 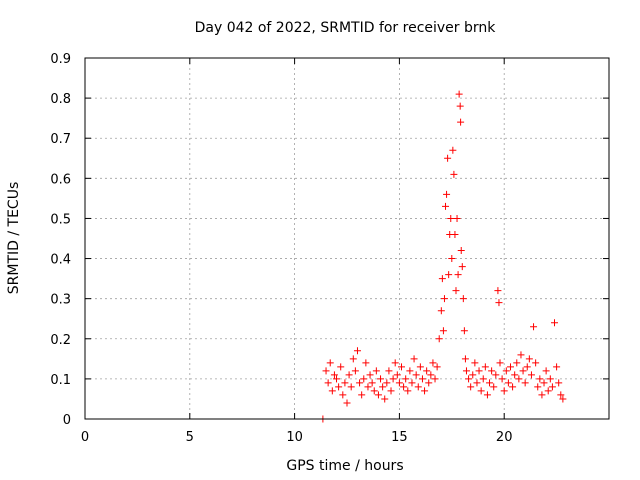 What do you see at coordinates (60, 179) in the screenshot?
I see `y-tick-label: 0.6` at bounding box center [60, 179].